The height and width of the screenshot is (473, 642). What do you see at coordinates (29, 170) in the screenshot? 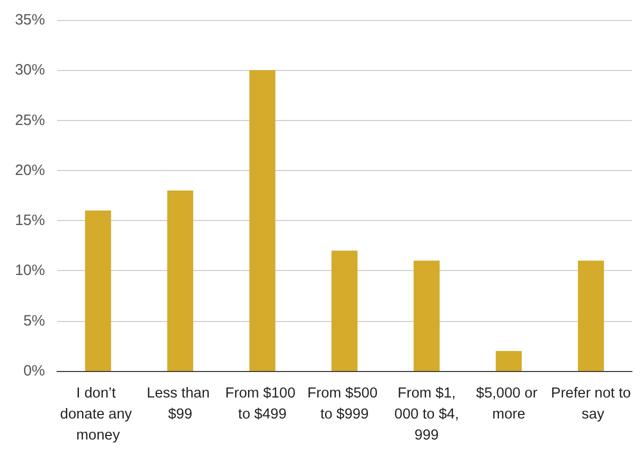
I see `y-tick-label: 20%` at bounding box center [29, 170].